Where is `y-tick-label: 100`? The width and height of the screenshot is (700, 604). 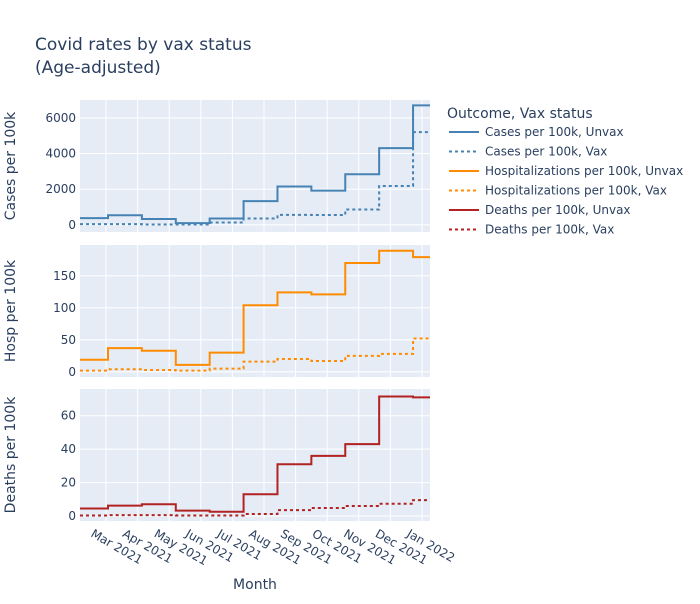
y-tick-label: 100 is located at coordinates (64, 308).